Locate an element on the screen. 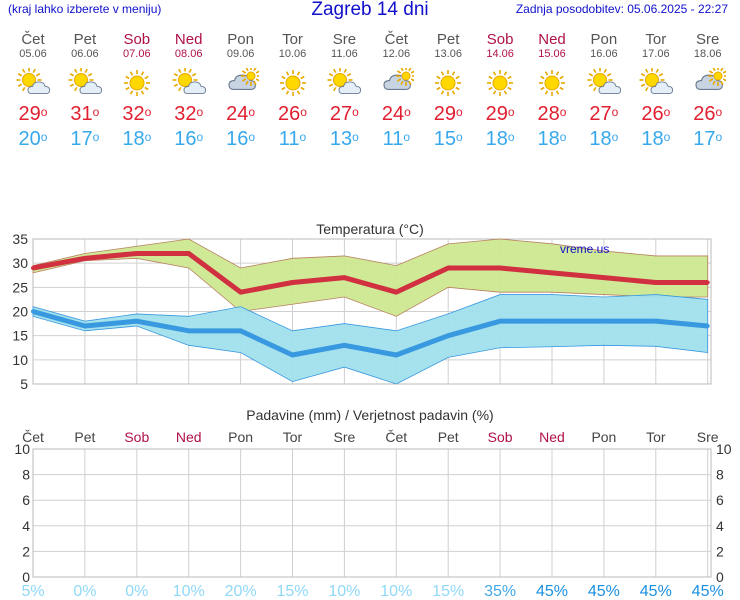 This screenshot has width=740, height=600. temperature-y-tick-label: 10 is located at coordinates (20, 360).